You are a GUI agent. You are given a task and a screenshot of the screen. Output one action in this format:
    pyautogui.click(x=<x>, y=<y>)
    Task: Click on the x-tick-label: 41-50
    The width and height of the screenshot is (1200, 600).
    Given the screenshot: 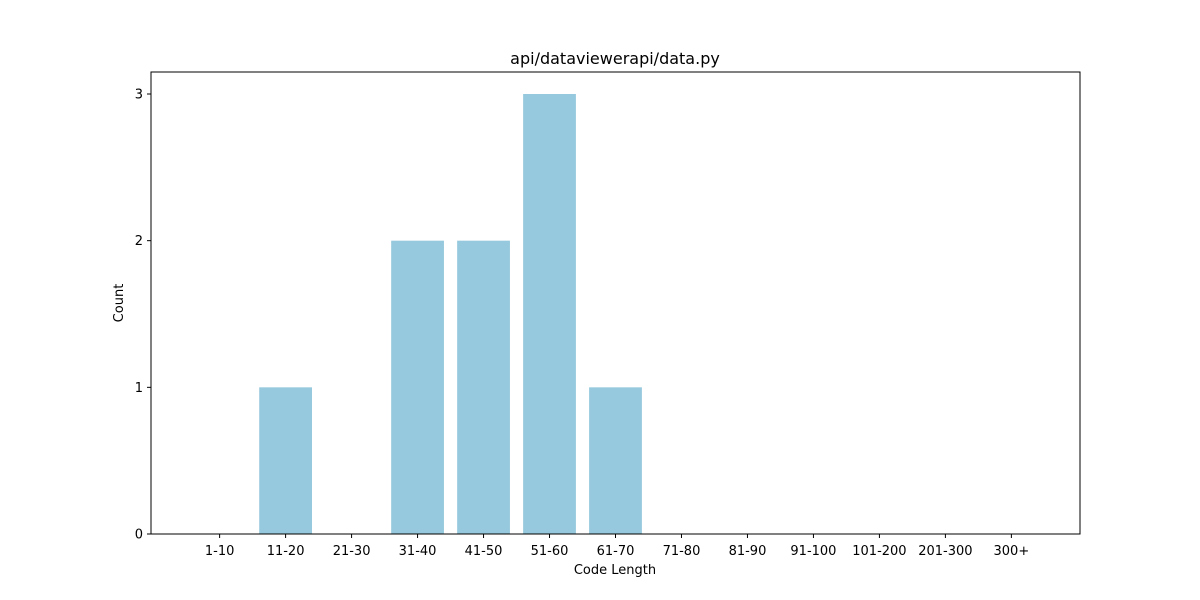 What is the action you would take?
    pyautogui.click(x=484, y=551)
    